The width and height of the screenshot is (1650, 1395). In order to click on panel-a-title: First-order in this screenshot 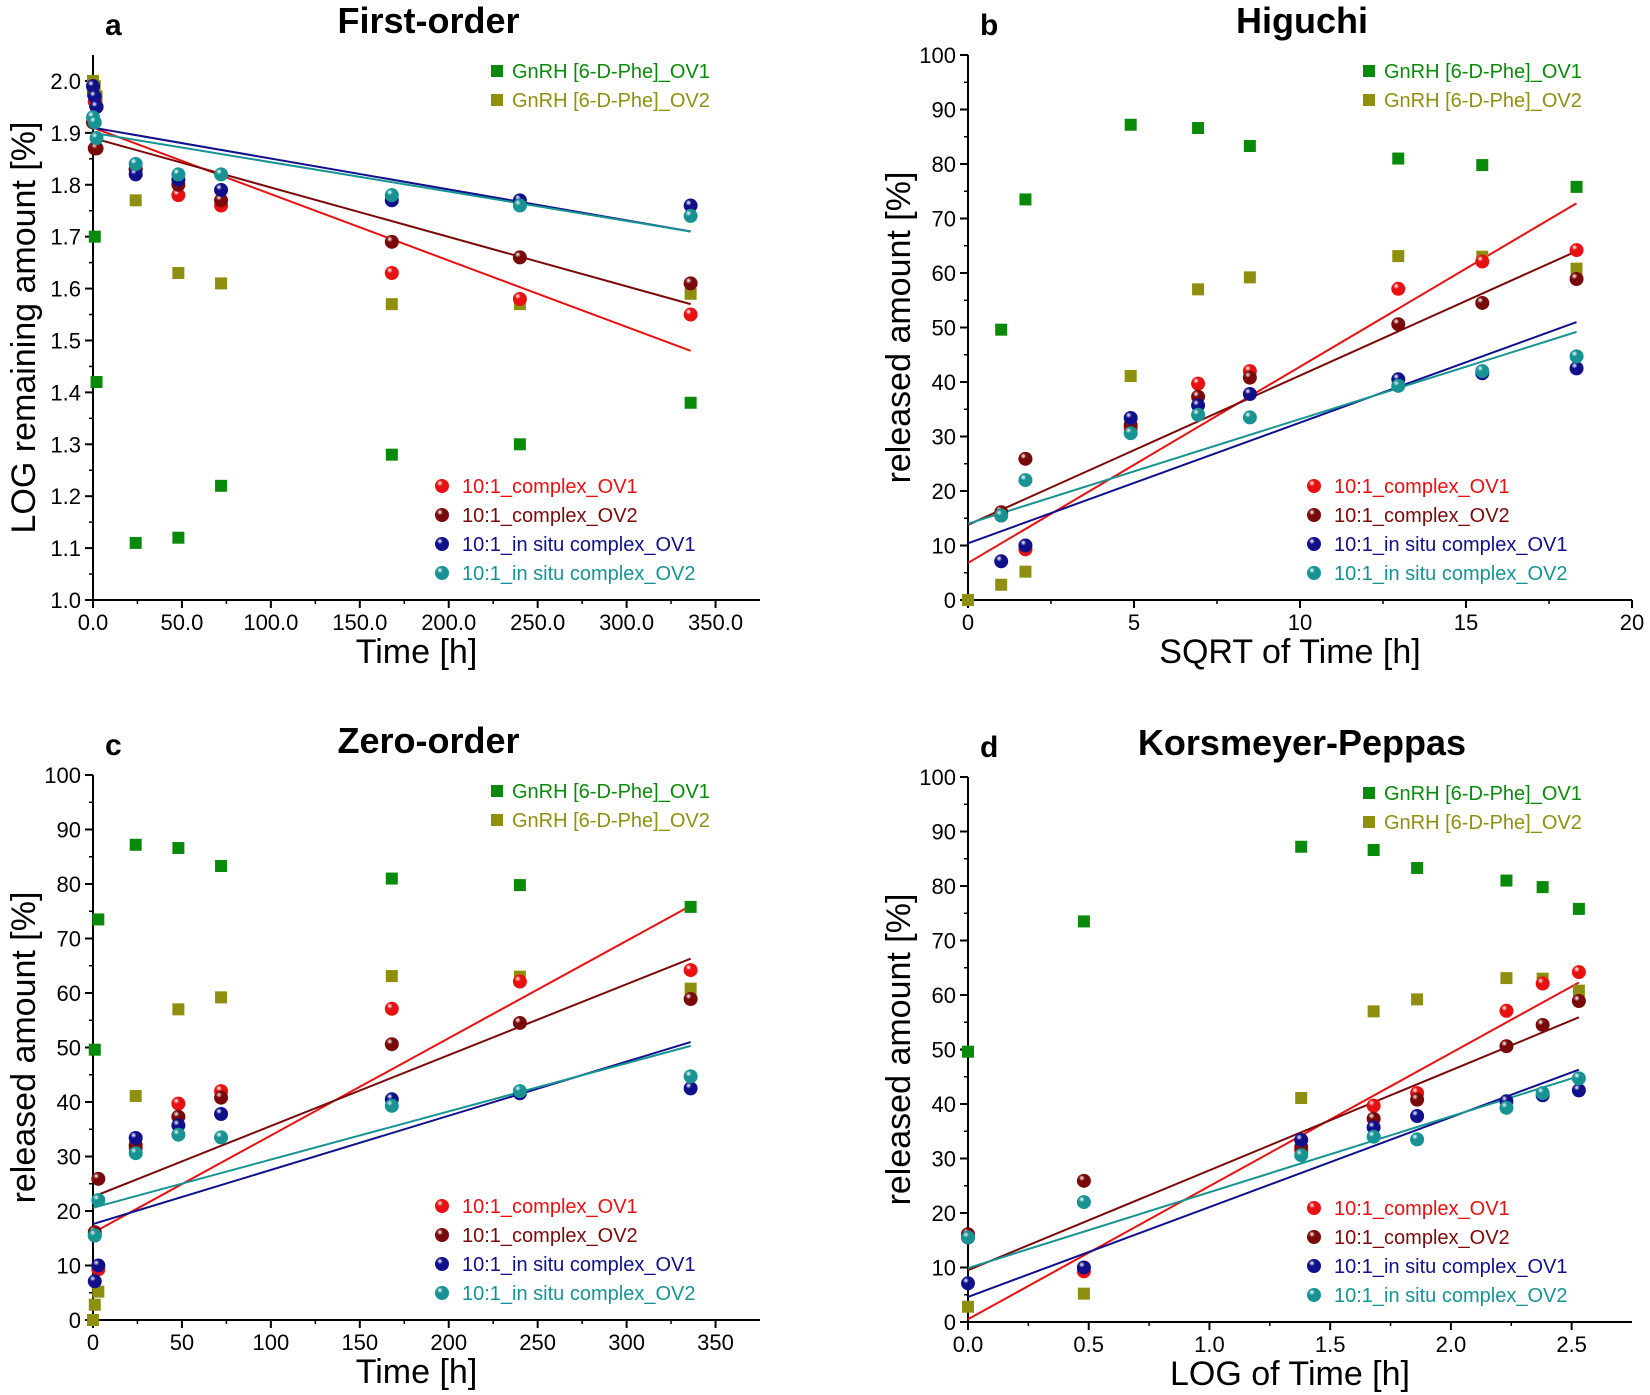, I will do `click(428, 20)`.